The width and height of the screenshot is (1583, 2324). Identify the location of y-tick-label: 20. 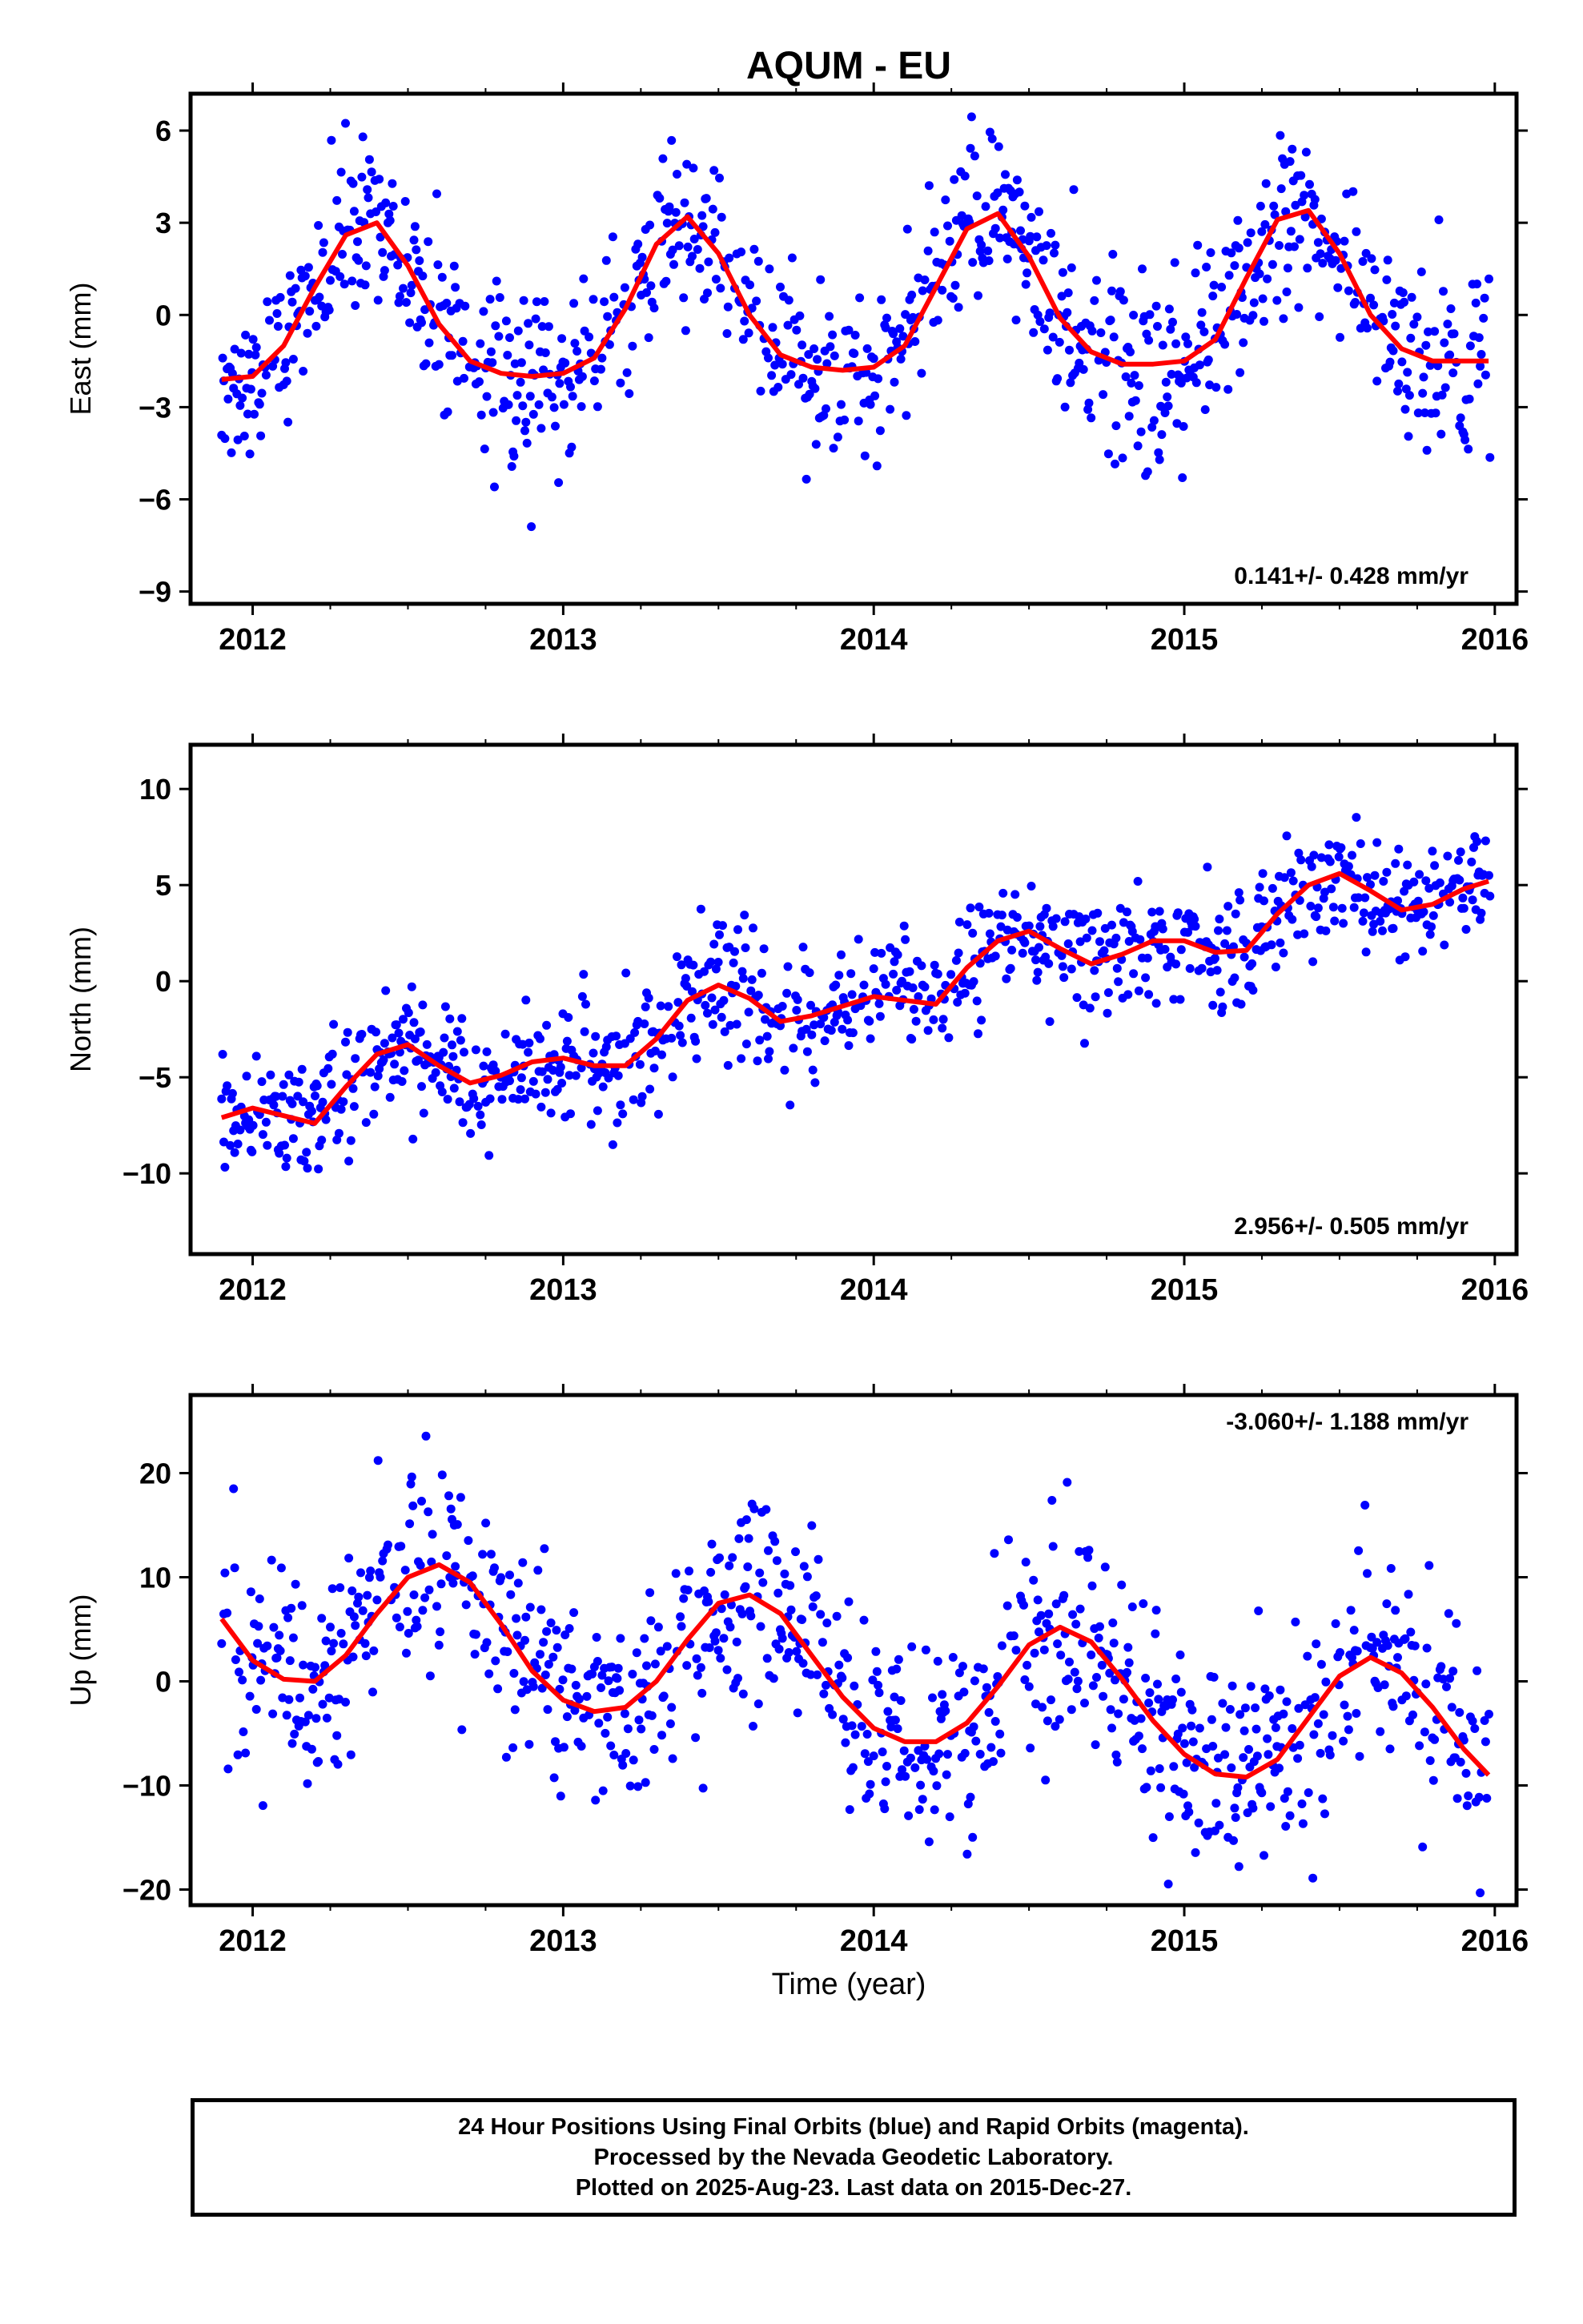
(155, 1474).